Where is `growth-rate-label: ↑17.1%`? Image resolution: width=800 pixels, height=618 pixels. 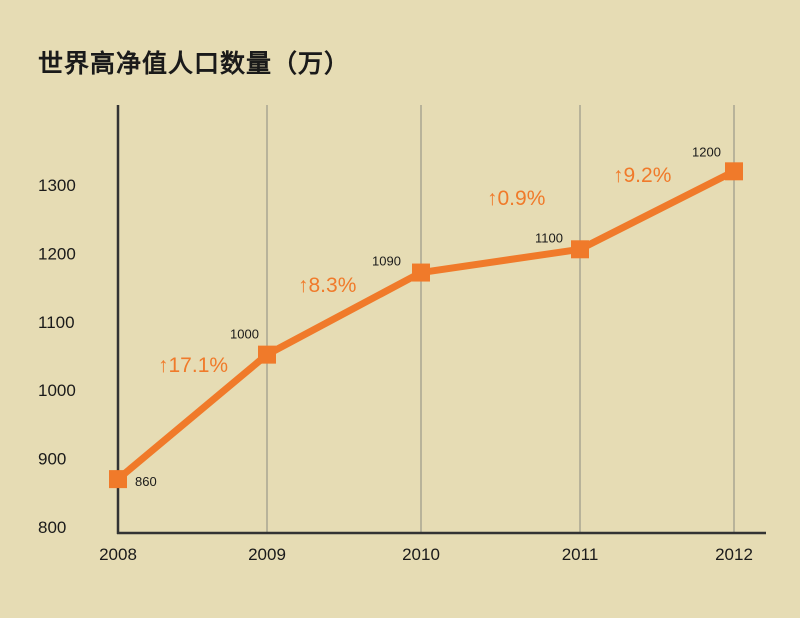 growth-rate-label: ↑17.1% is located at coordinates (193, 365).